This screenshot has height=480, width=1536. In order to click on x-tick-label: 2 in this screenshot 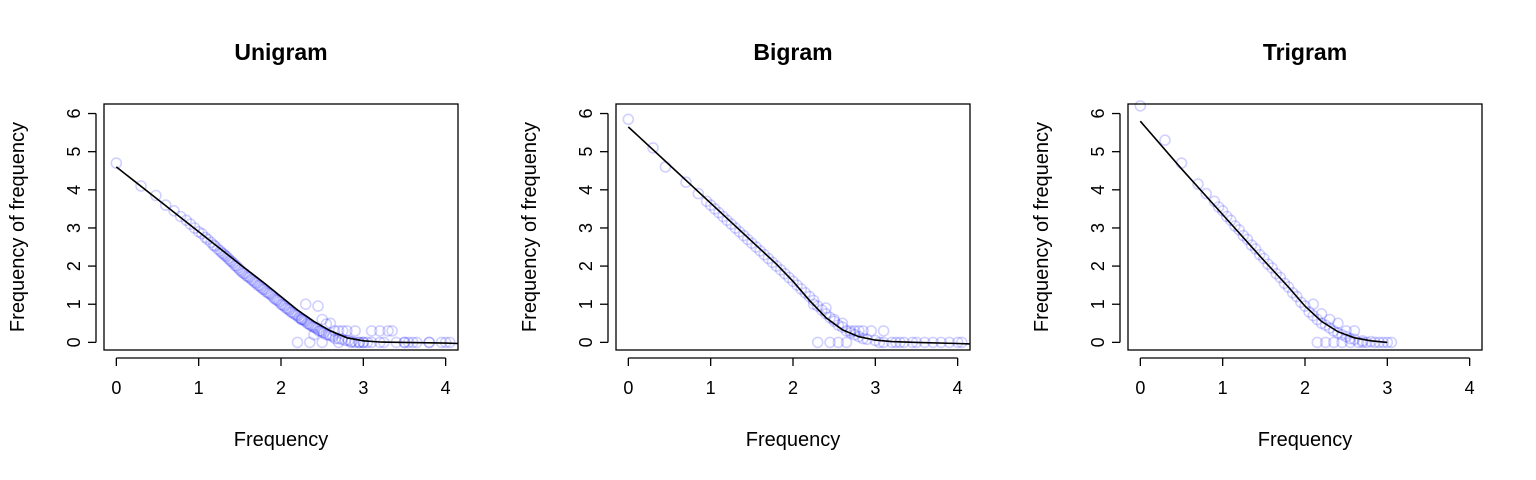, I will do `click(1305, 388)`.